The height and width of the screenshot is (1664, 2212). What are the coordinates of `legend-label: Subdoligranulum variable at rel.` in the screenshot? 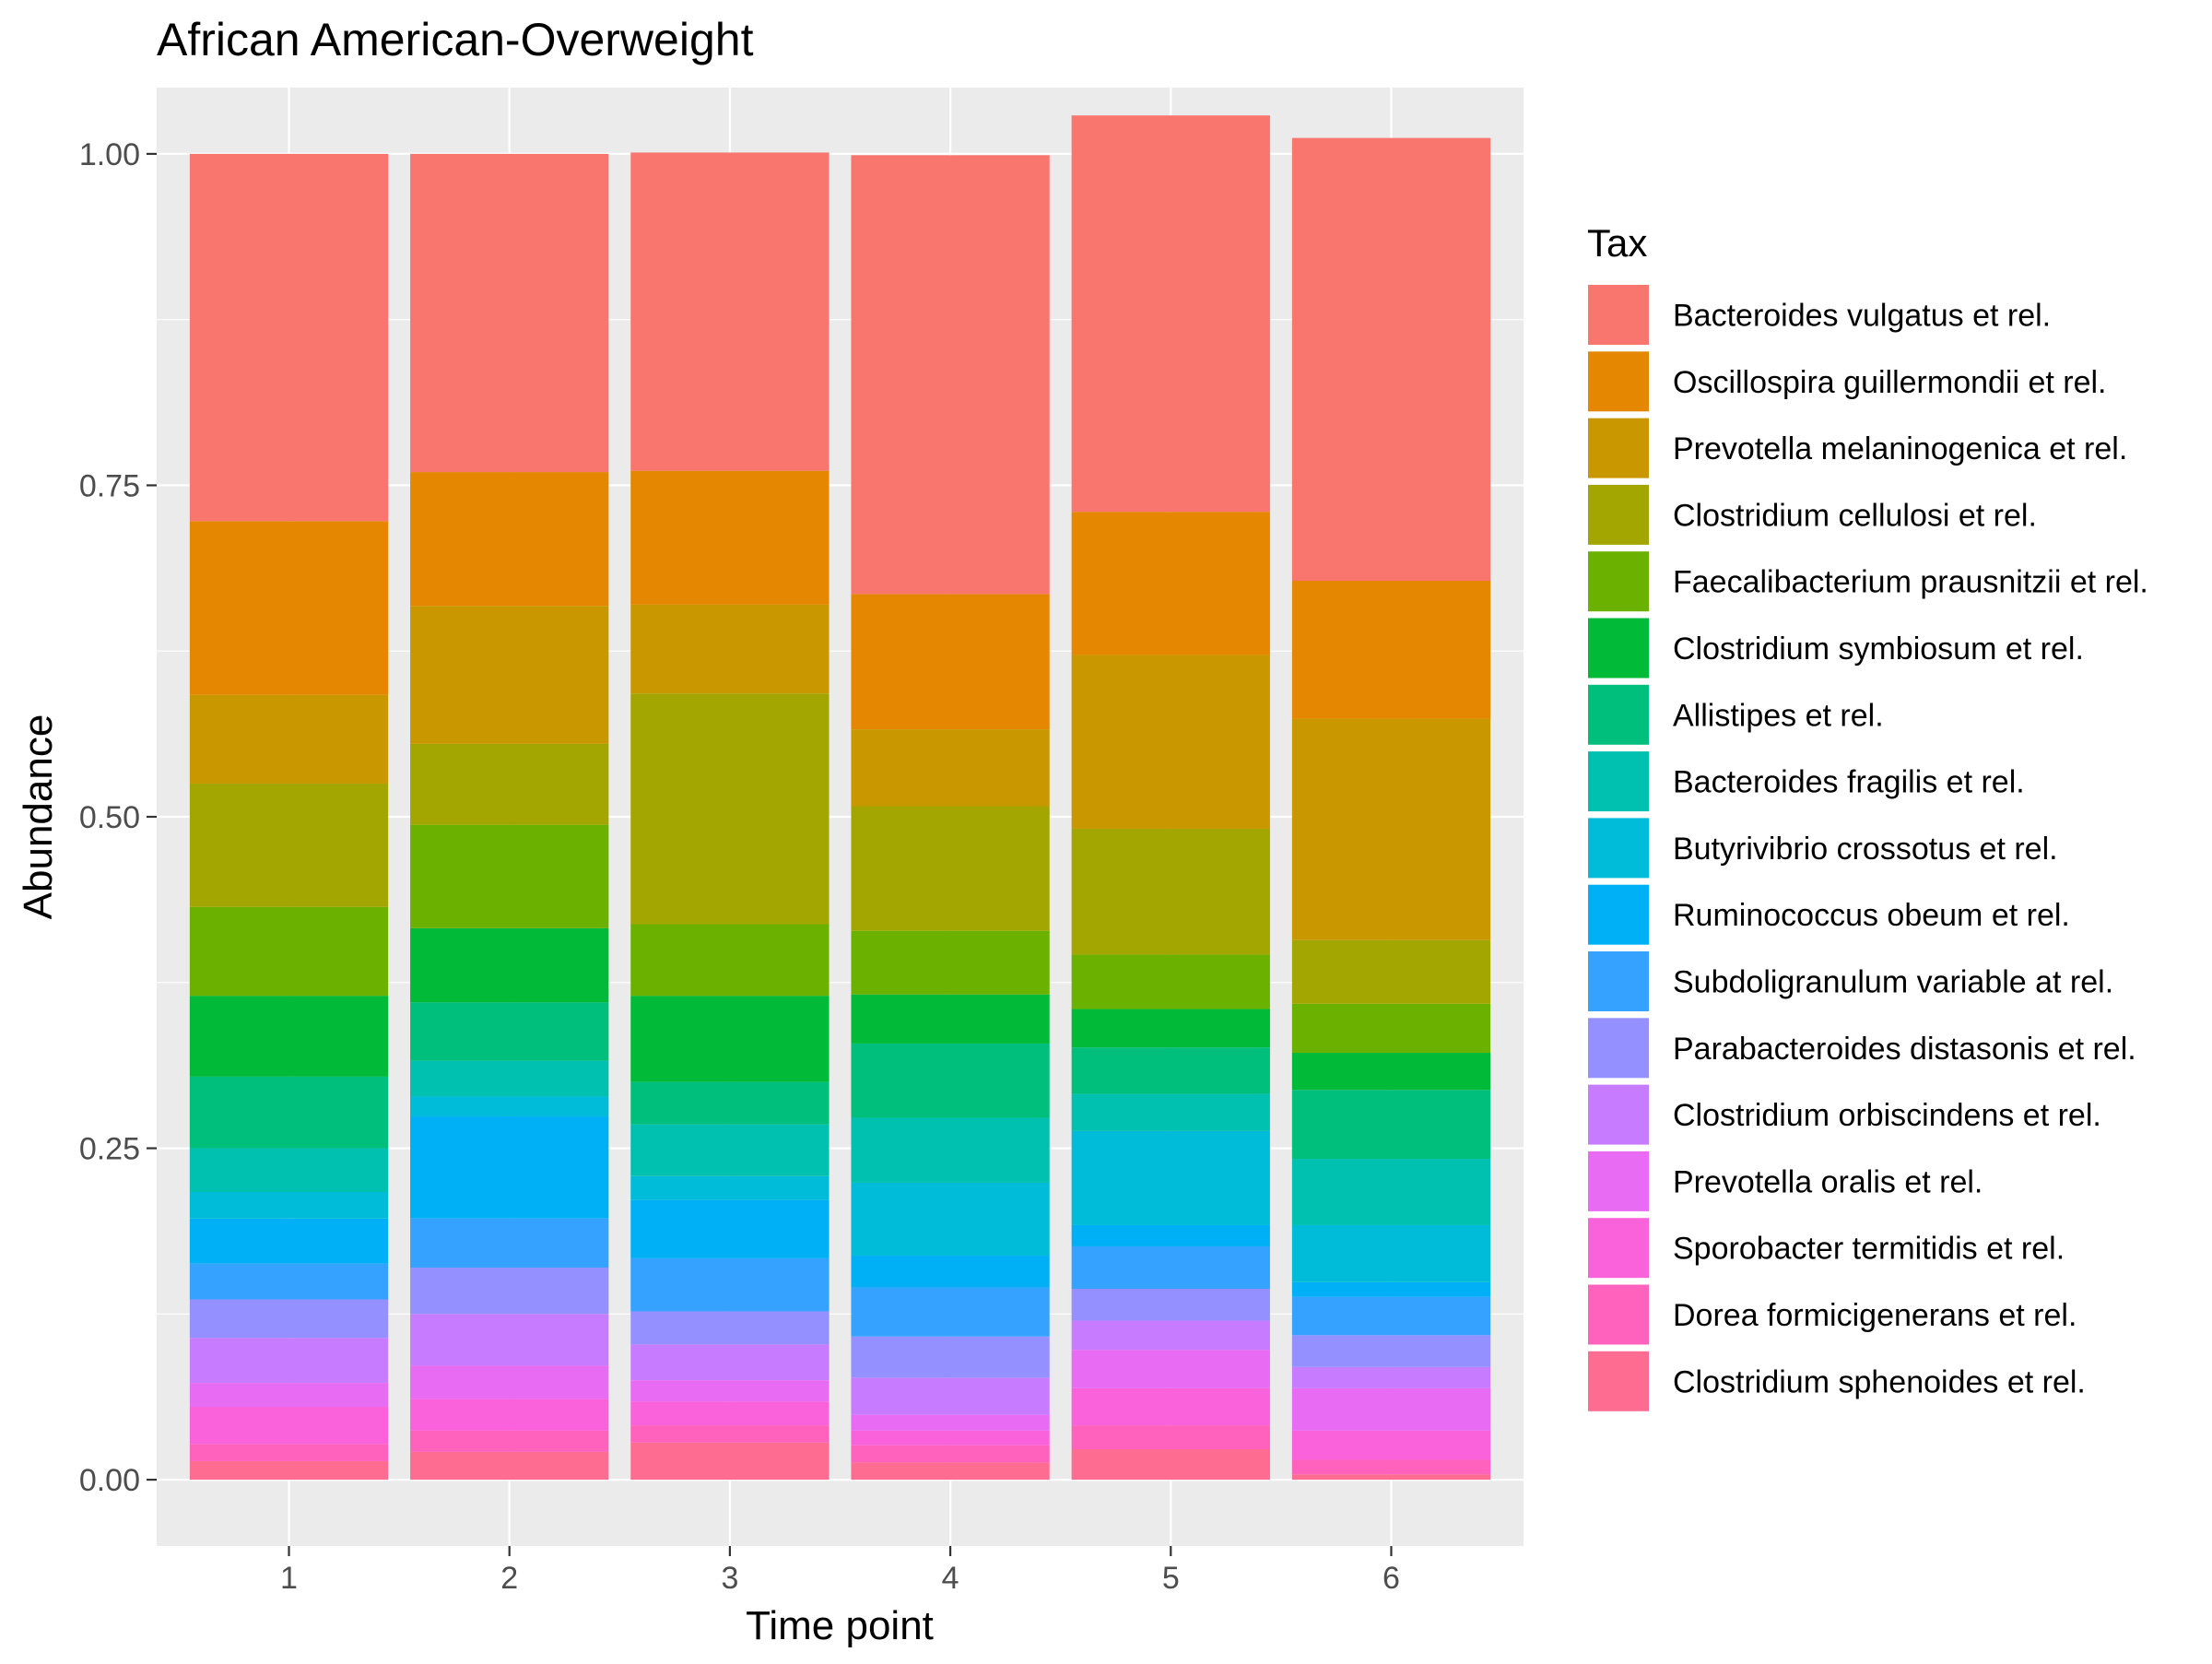 It's located at (1893, 982).